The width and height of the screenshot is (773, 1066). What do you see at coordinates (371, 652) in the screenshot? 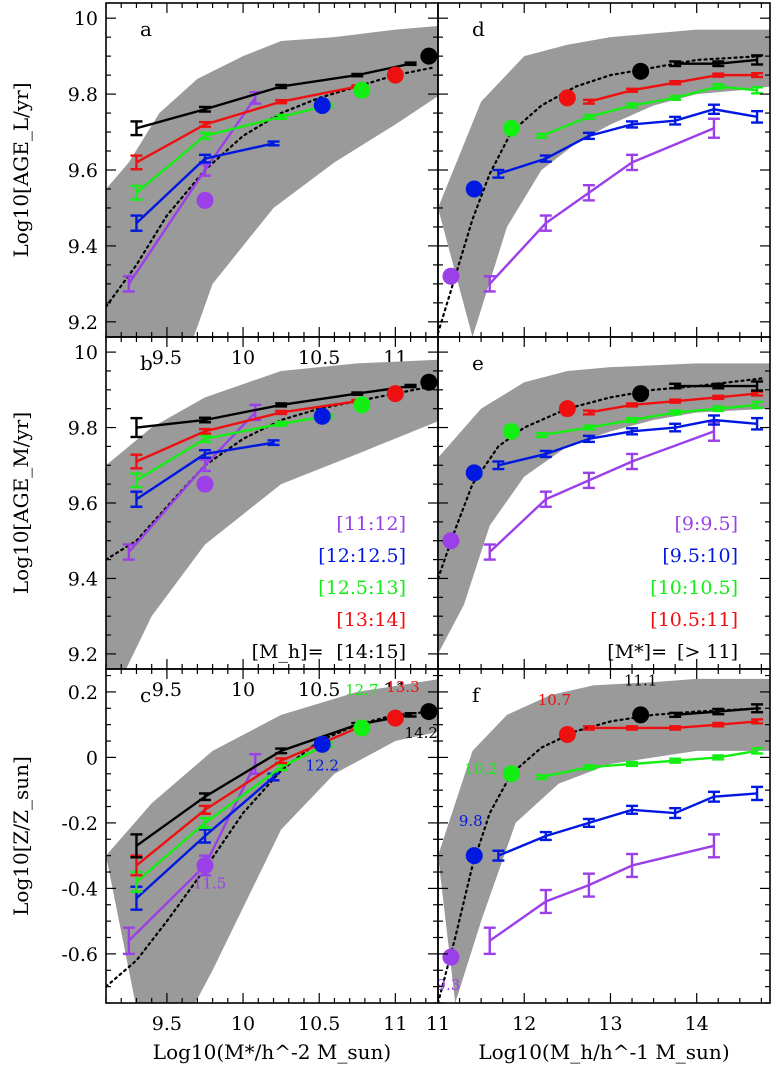
I see `legend-entry: [14:15]` at bounding box center [371, 652].